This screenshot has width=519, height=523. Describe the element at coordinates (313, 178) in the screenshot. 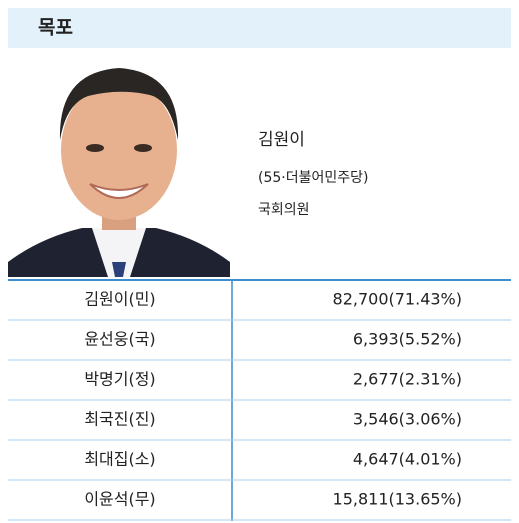

I see `candidate-detail: (55·더불어민주당)` at that location.